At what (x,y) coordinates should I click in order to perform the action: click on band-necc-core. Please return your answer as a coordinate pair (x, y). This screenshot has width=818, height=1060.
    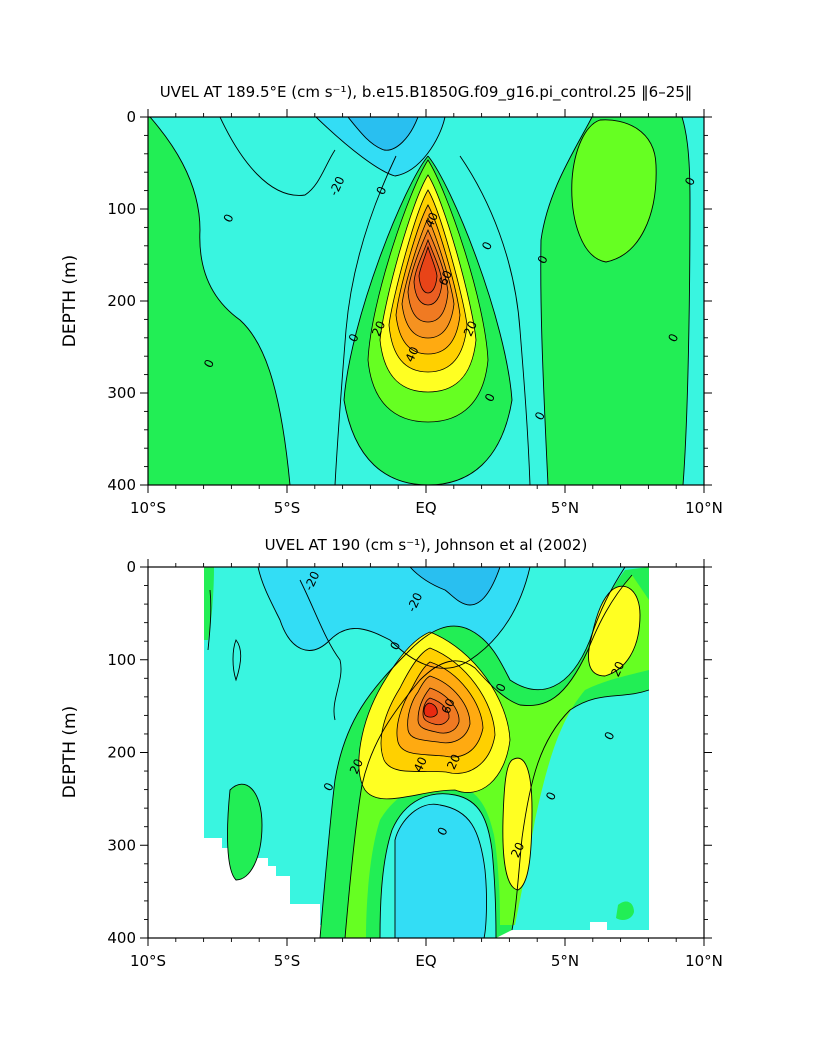
    Looking at the image, I should click on (614, 191).